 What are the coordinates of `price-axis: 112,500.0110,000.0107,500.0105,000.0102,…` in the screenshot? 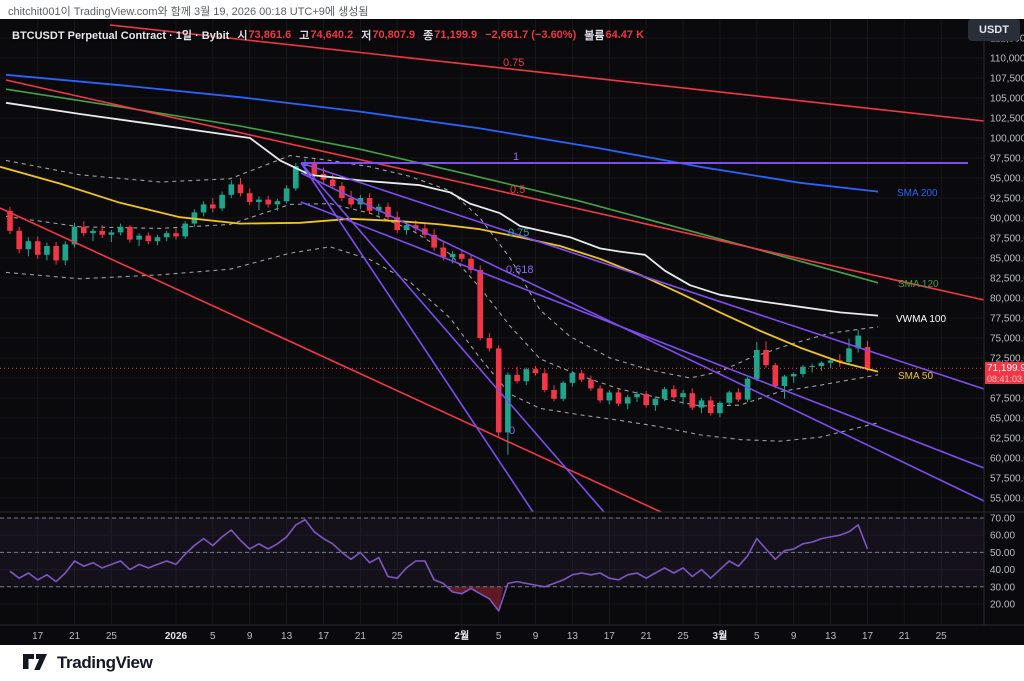 It's located at (1007, 322).